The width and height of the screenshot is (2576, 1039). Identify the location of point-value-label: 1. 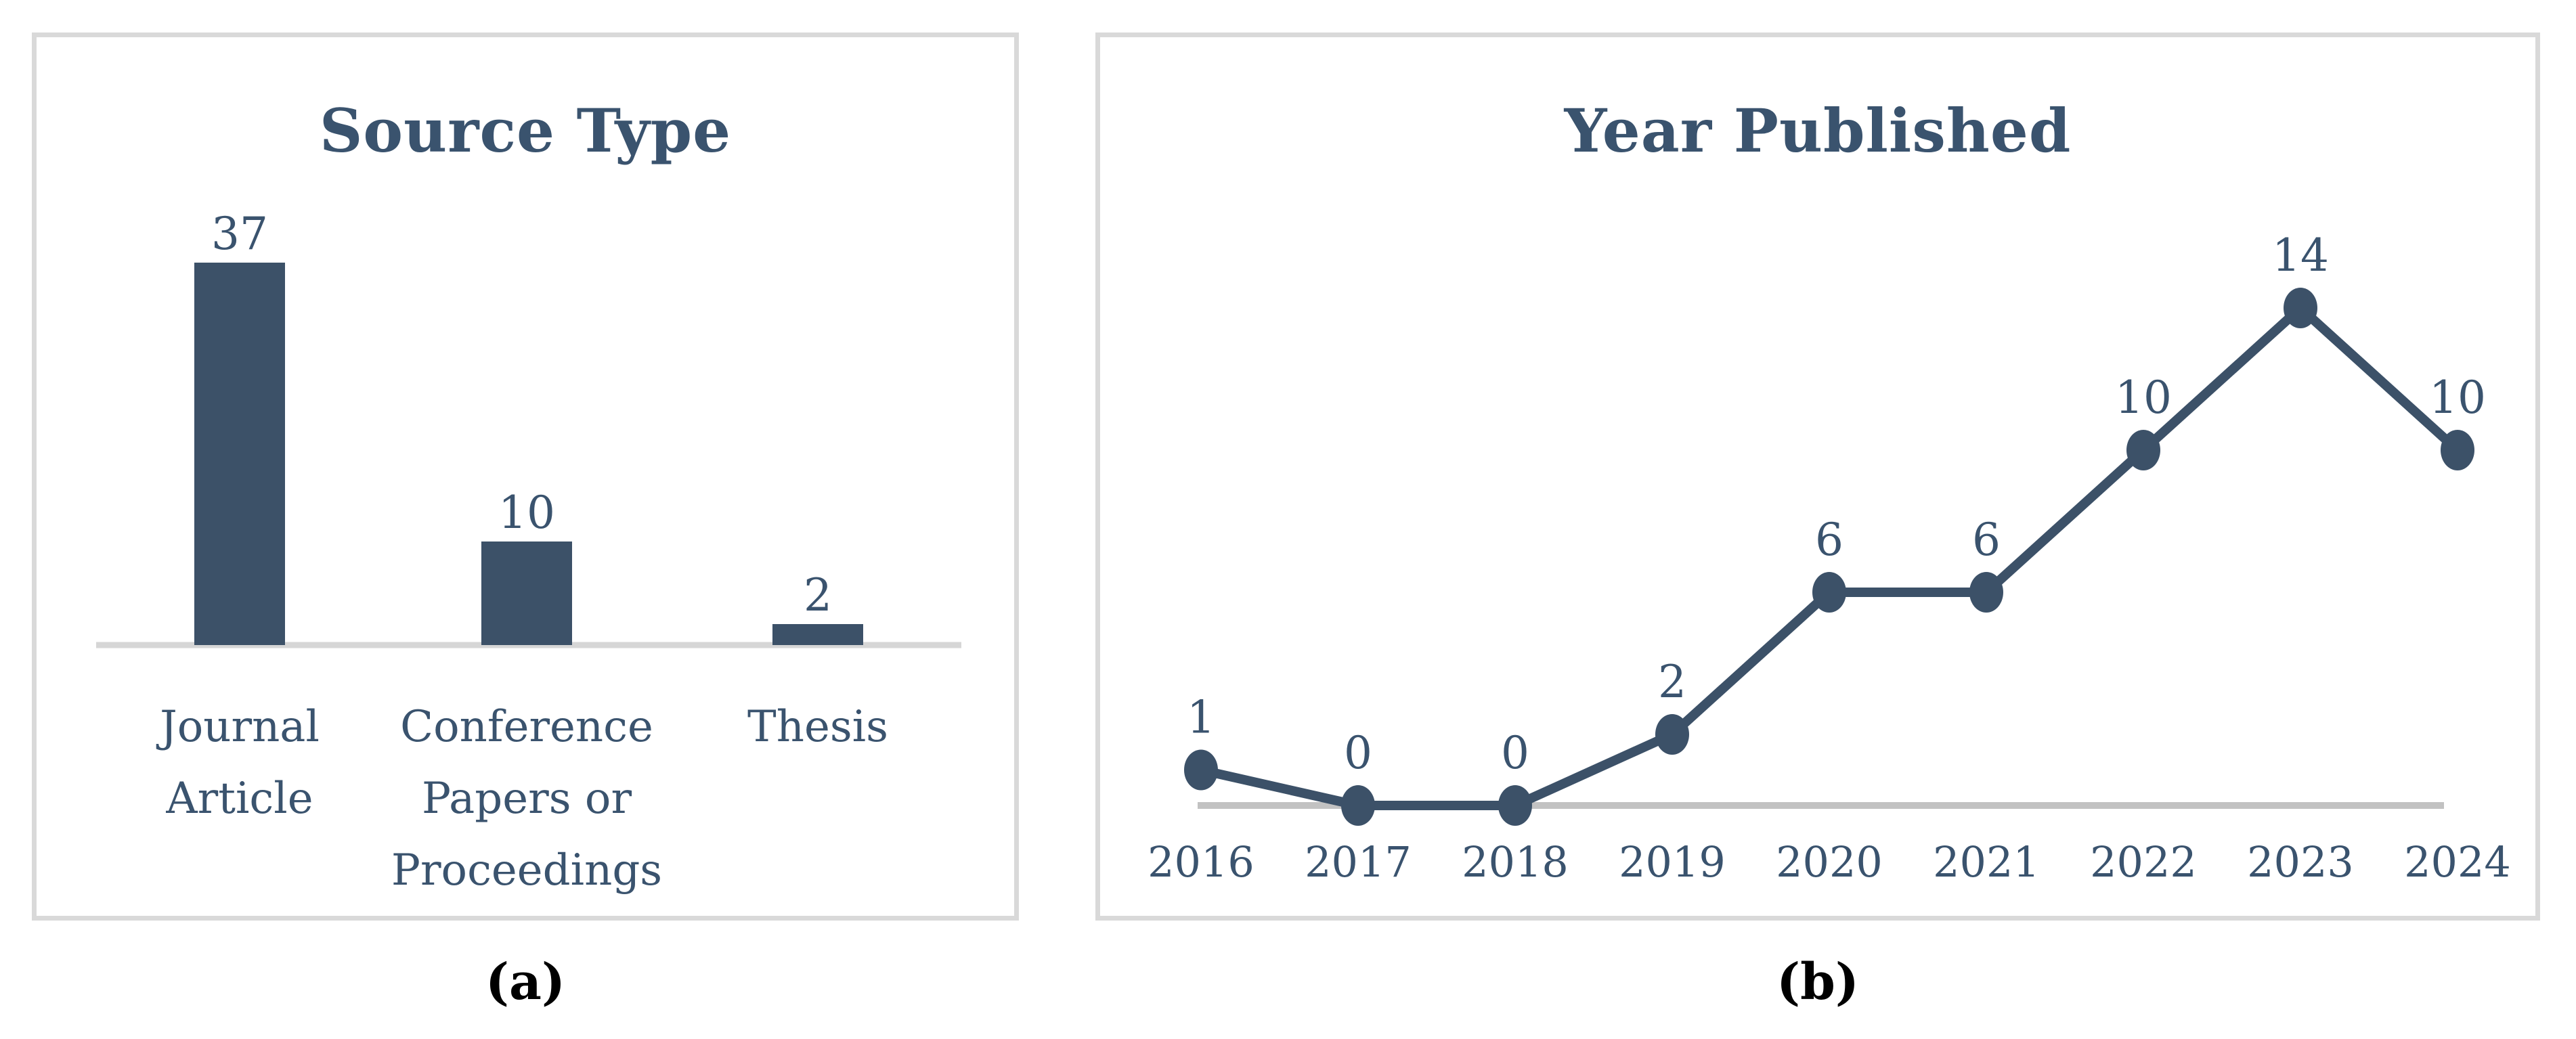
(1201, 718).